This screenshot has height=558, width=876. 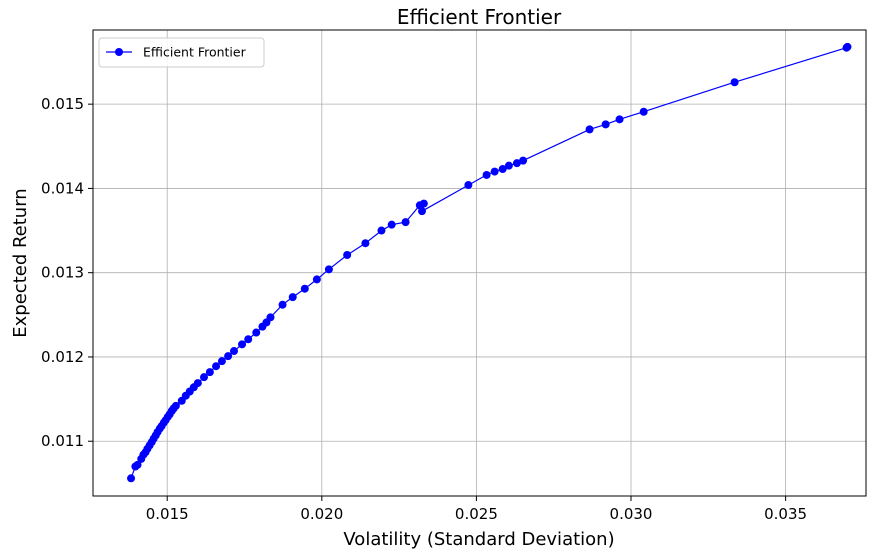 What do you see at coordinates (476, 514) in the screenshot?
I see `x-tick-label: 0.025` at bounding box center [476, 514].